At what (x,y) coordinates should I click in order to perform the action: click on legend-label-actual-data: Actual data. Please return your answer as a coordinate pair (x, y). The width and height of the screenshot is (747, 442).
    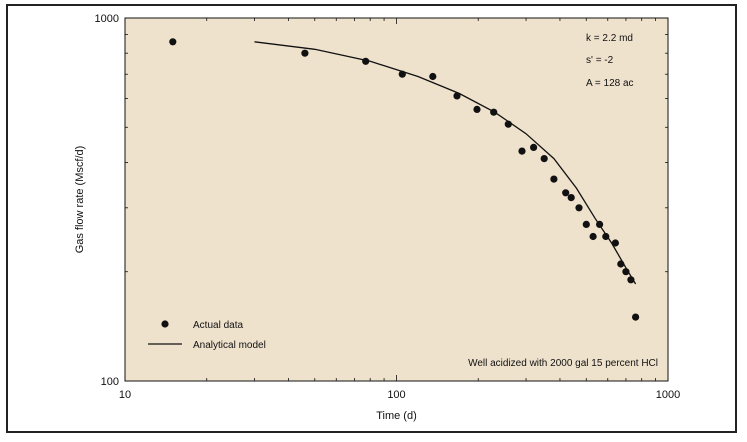
    Looking at the image, I should click on (218, 325).